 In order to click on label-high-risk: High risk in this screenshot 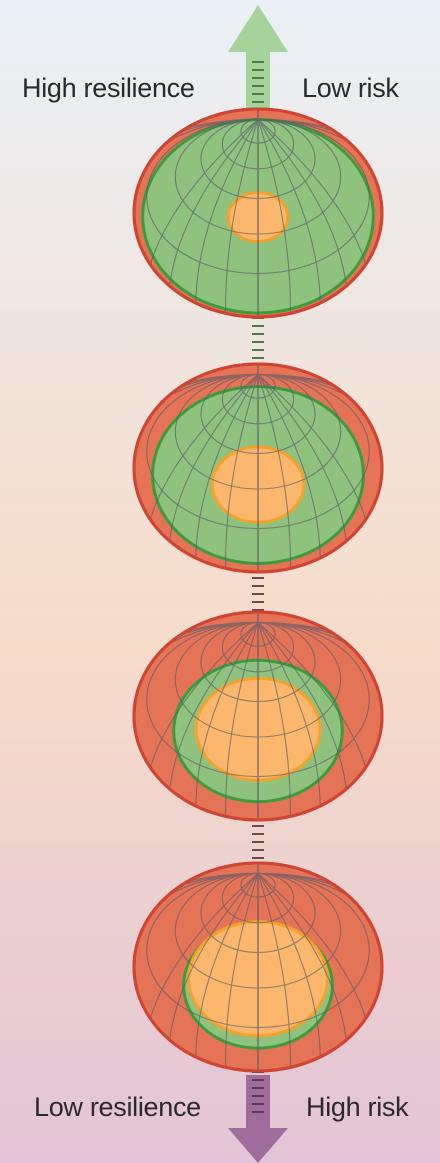, I will do `click(357, 1107)`.